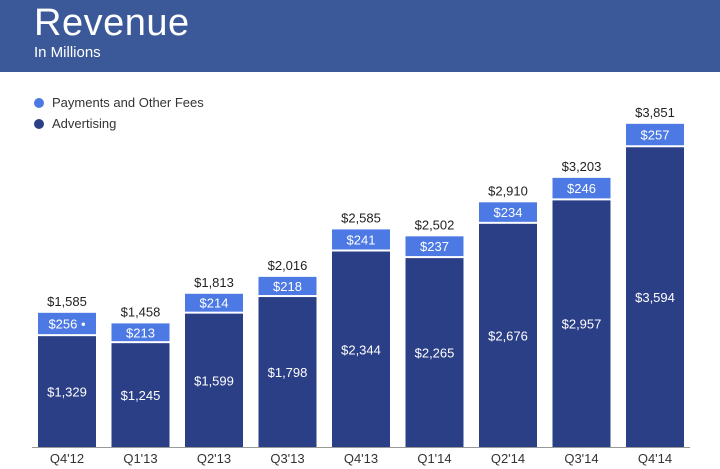 This screenshot has width=720, height=469. Describe the element at coordinates (119, 123) in the screenshot. I see `legend-item-advertising: Advertising` at that location.